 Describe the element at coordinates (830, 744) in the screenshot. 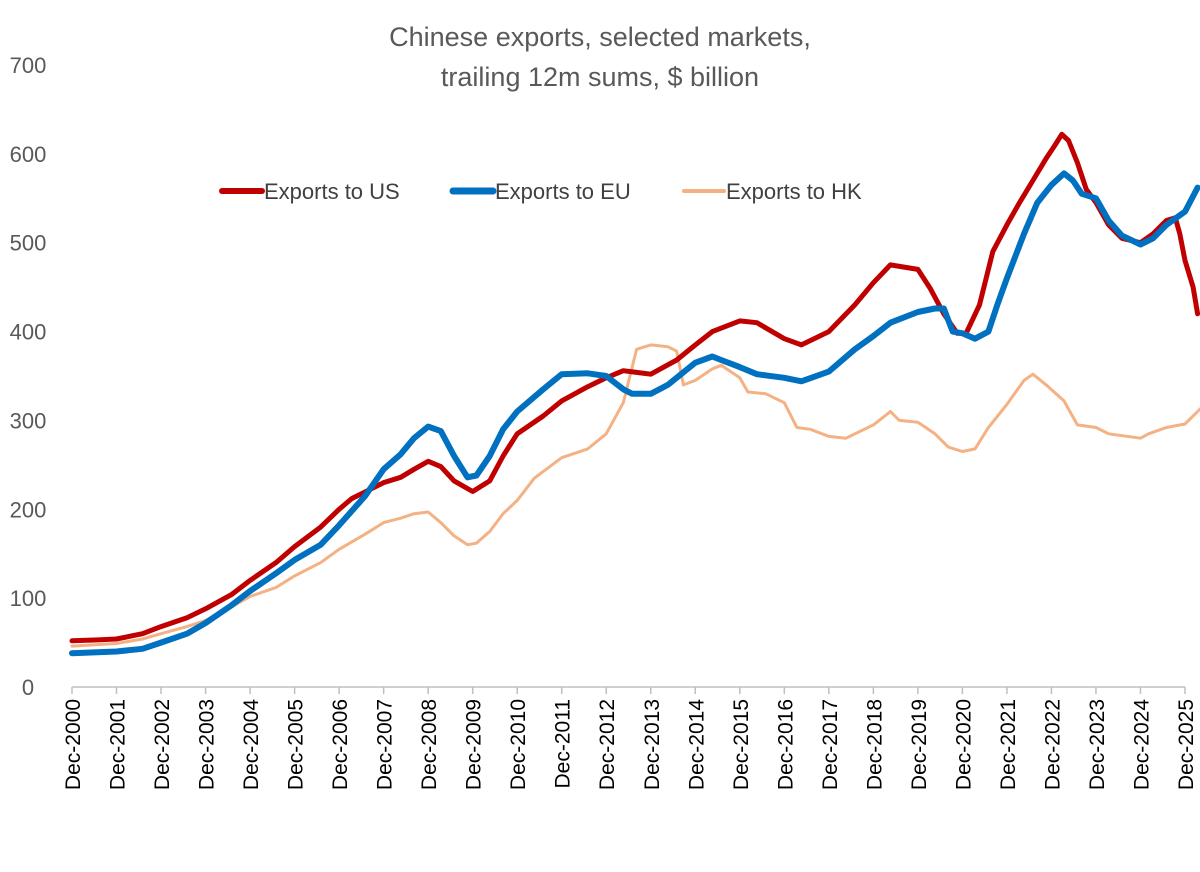

I see `x-tick-label: Dec-2017` at that location.